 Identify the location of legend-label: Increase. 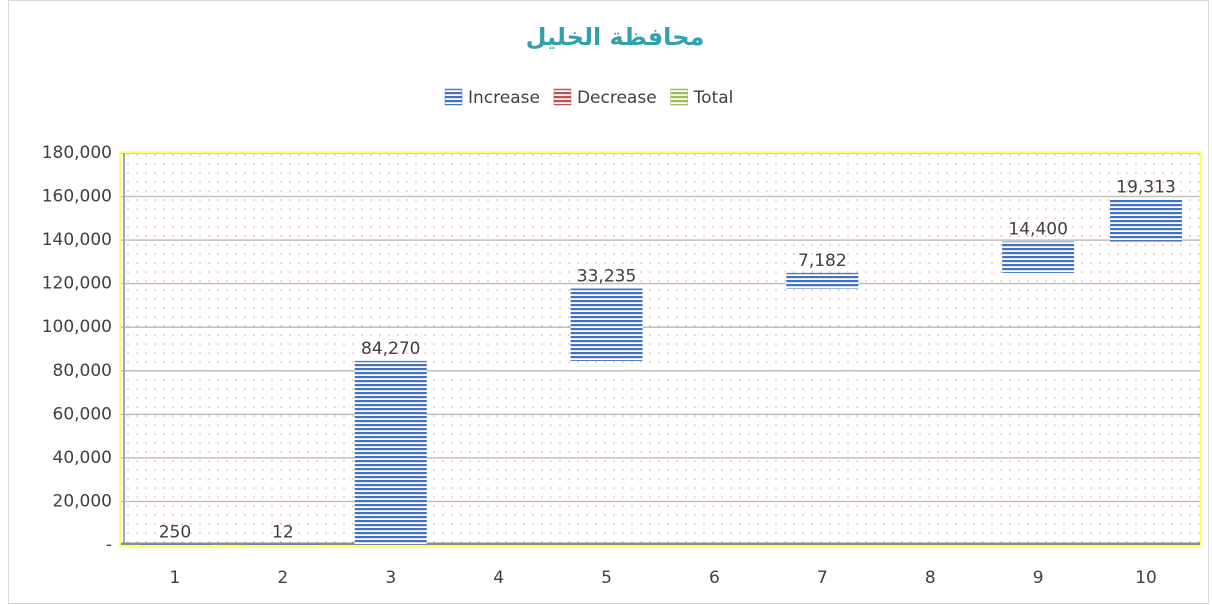
(504, 98).